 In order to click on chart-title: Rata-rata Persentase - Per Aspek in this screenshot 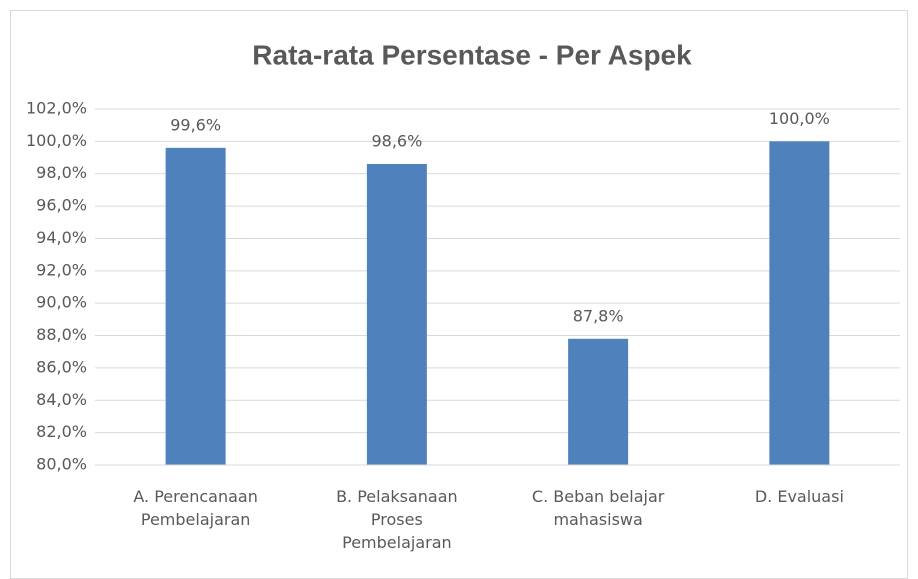, I will do `click(472, 54)`.